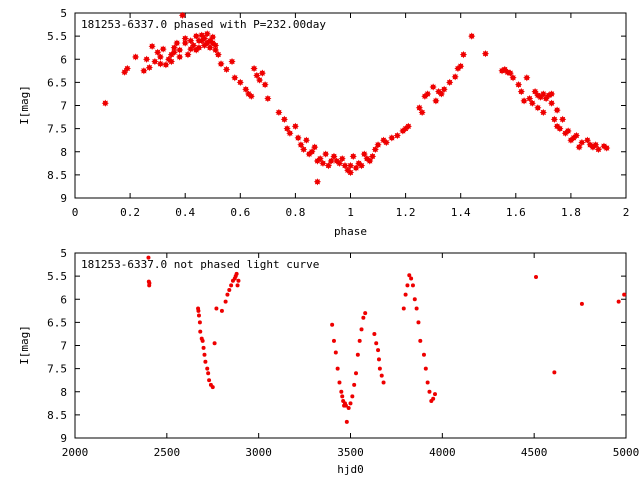 The width and height of the screenshot is (640, 480). What do you see at coordinates (350, 212) in the screenshot?
I see `x-tick-label: 1` at bounding box center [350, 212].